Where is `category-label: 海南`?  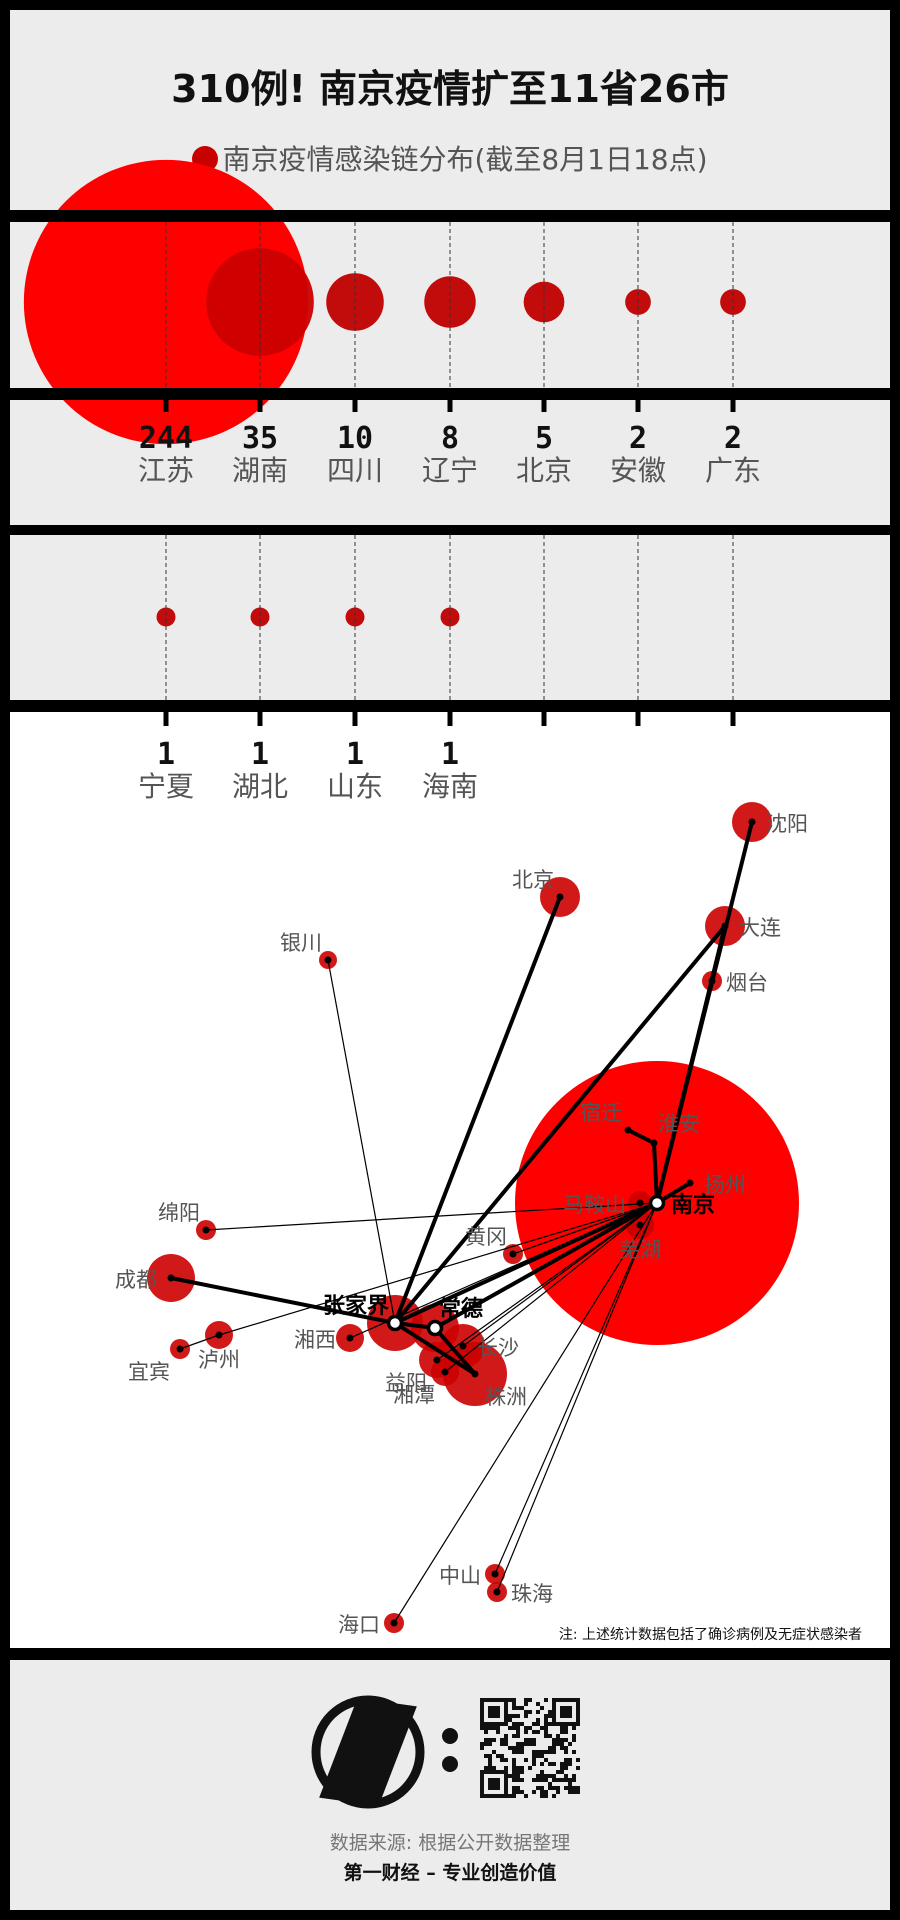 category-label: 海南 is located at coordinates (450, 785).